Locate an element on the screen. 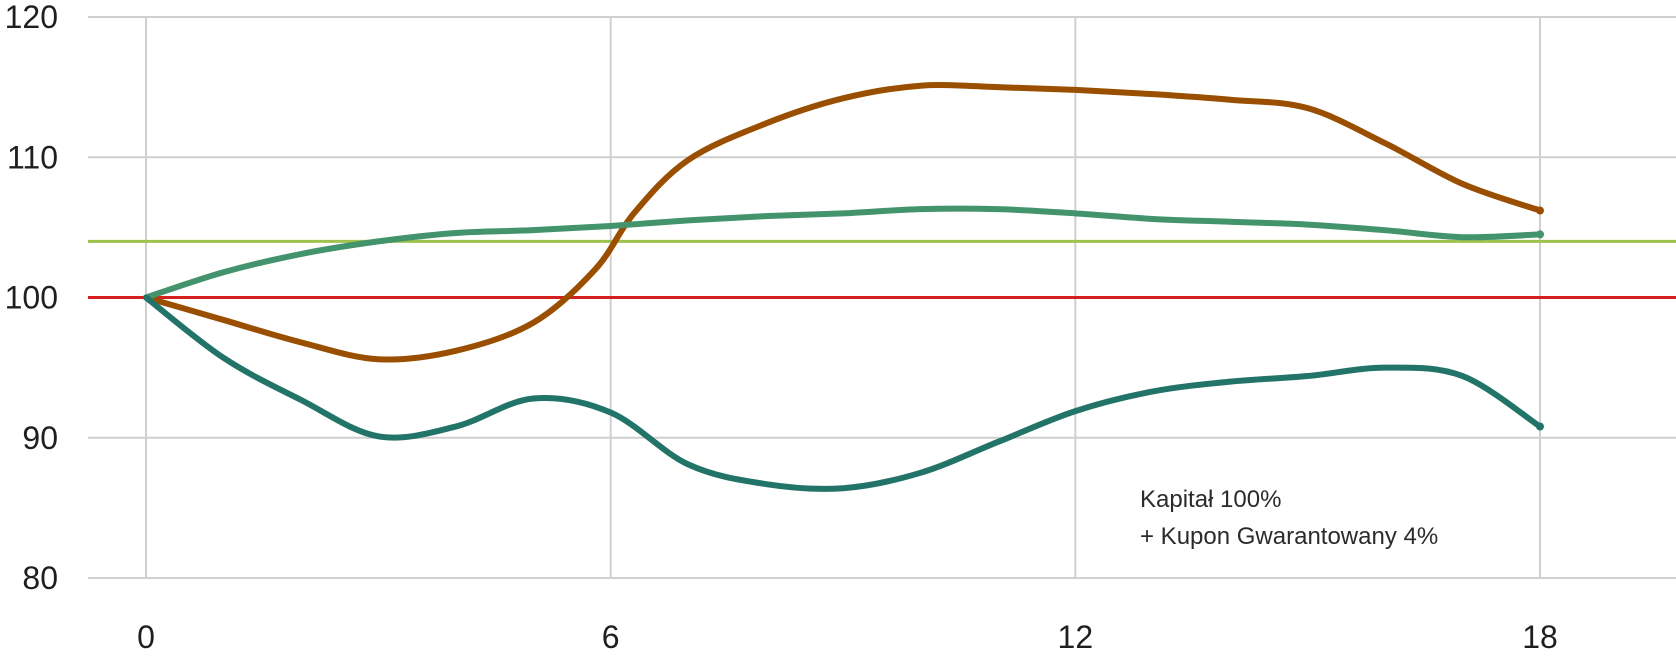 Image resolution: width=1676 pixels, height=659 pixels. x-tick-label-12: 12 is located at coordinates (1076, 637).